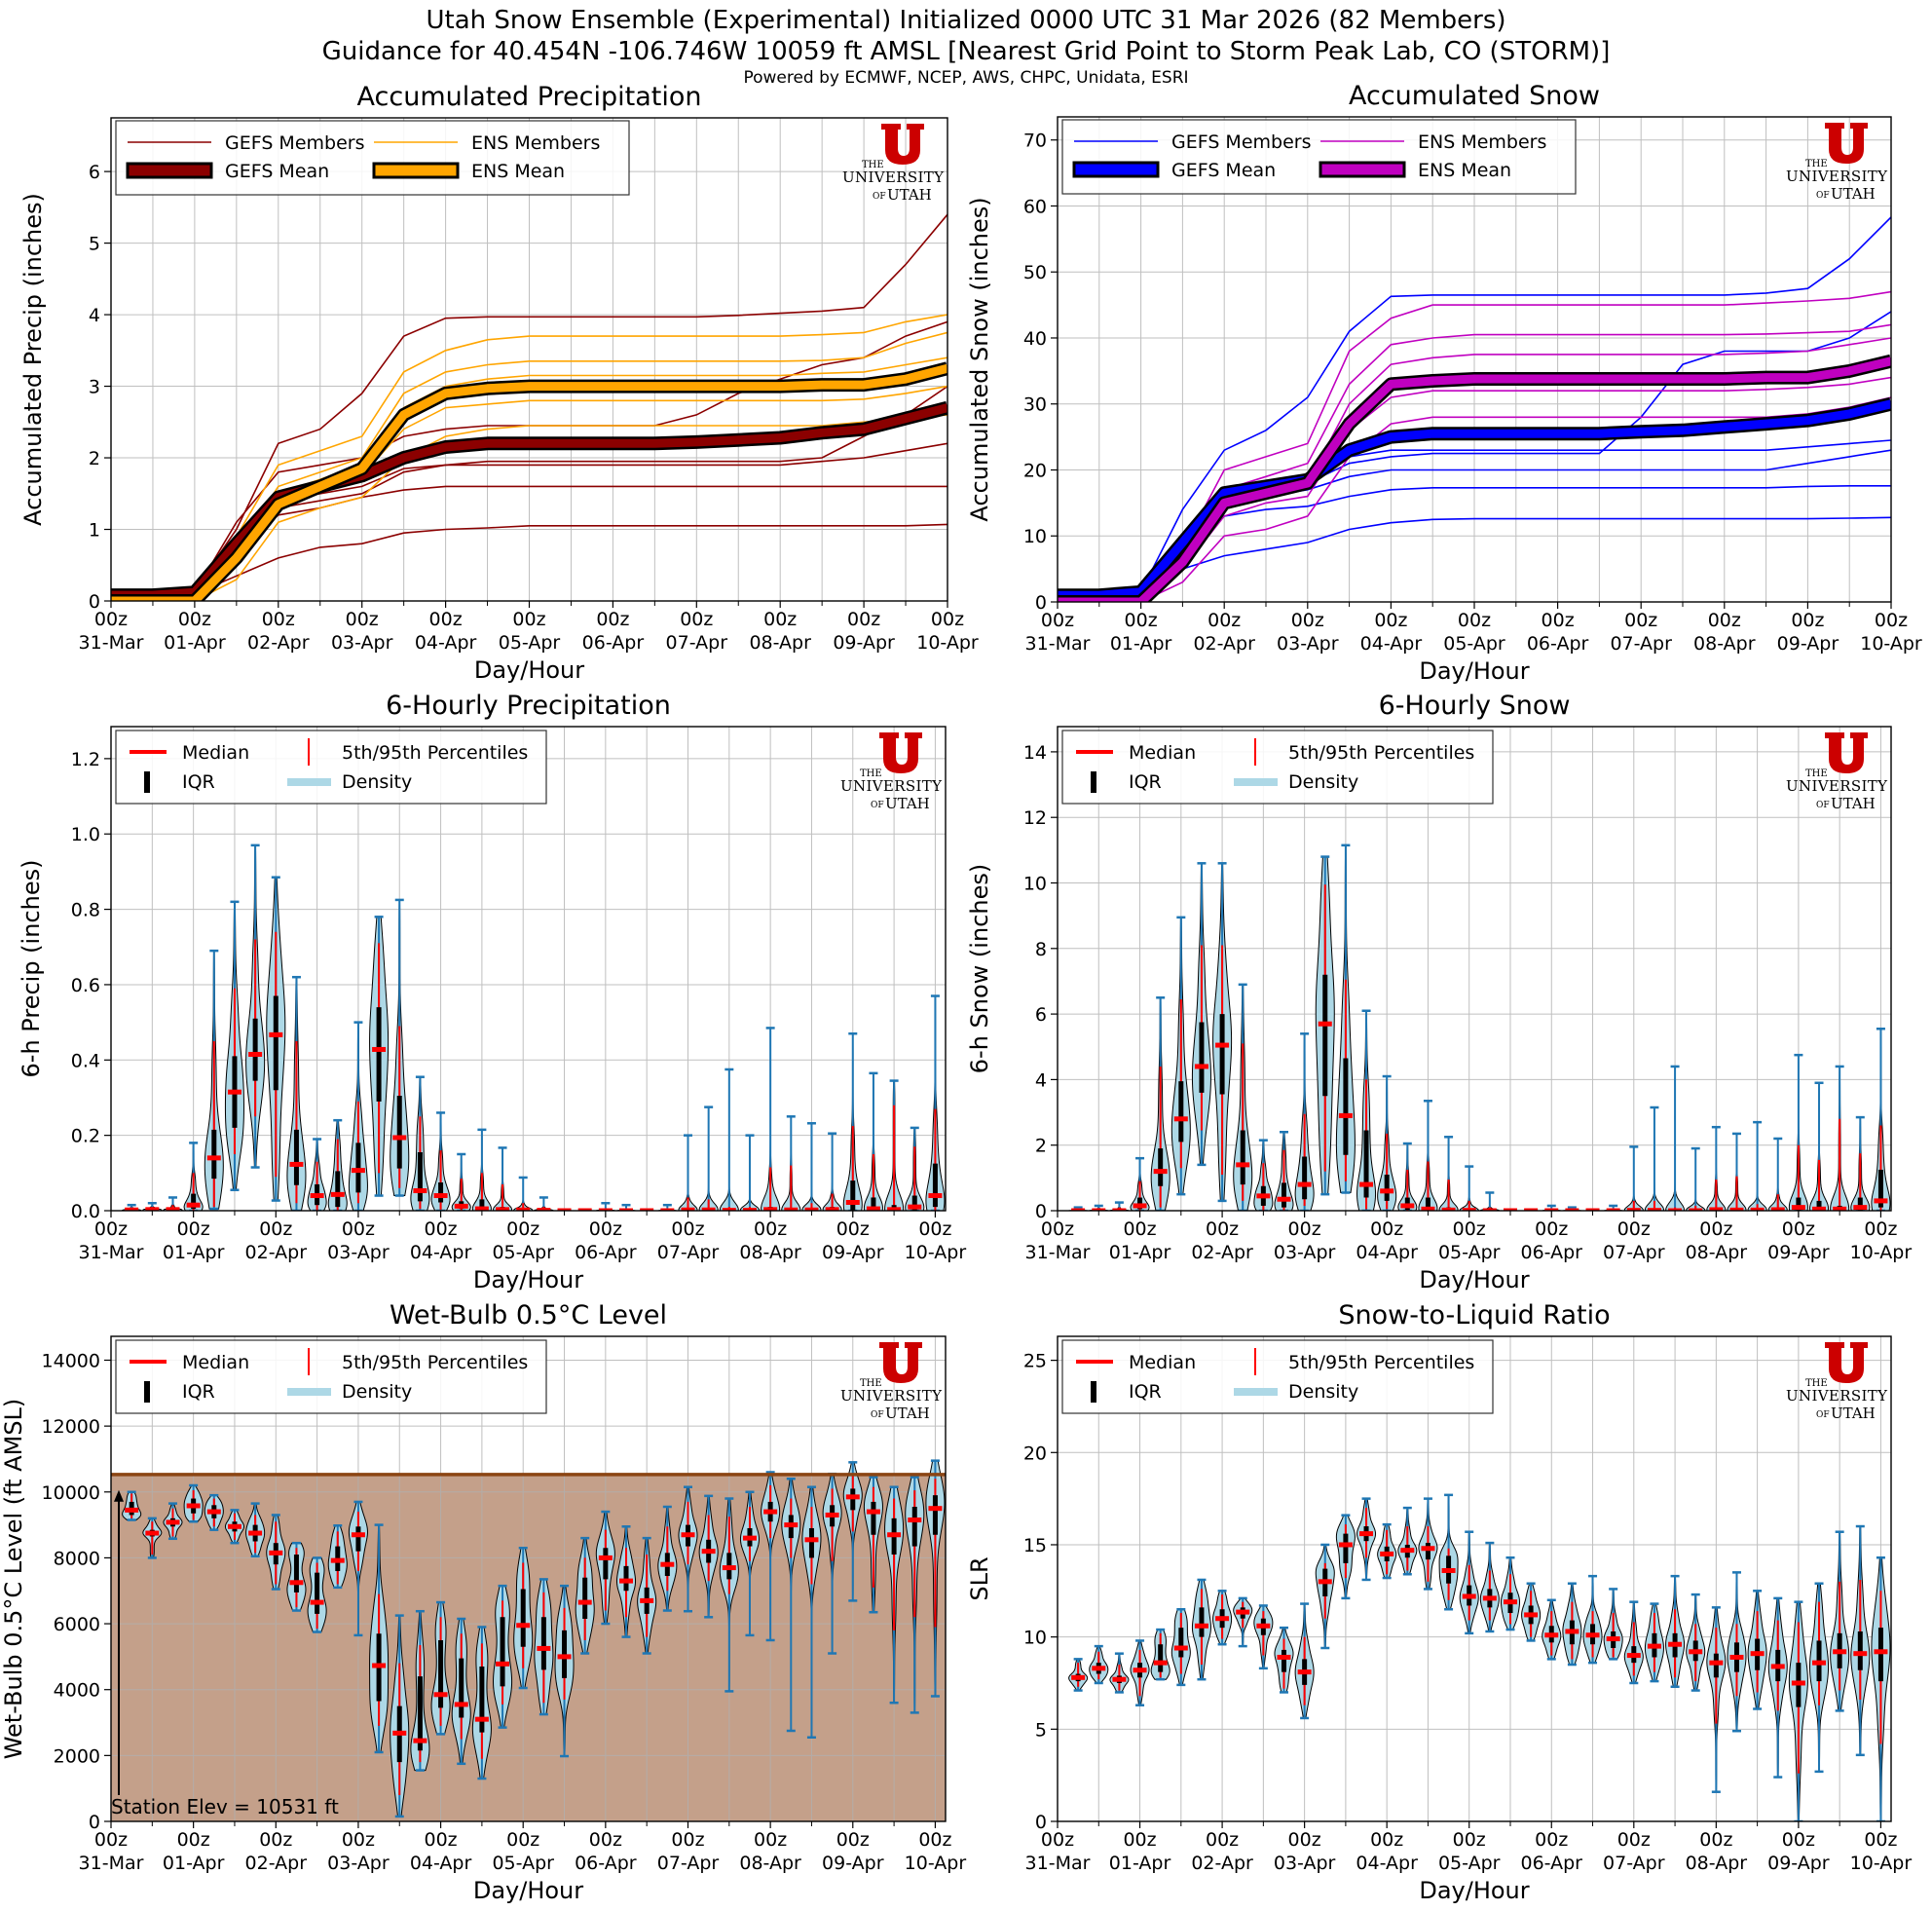 The width and height of the screenshot is (1932, 1911). Describe the element at coordinates (1041, 1080) in the screenshot. I see `y-tick-label: 4` at that location.